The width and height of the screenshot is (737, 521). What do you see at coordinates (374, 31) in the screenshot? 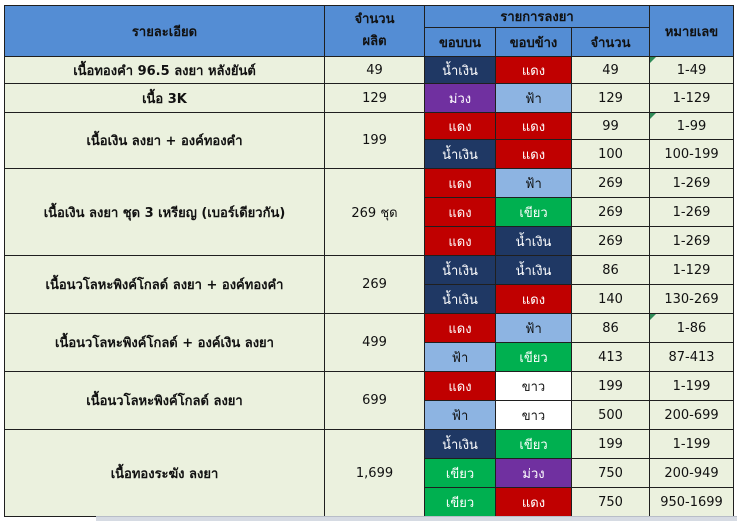
I see `header-production-qty: จำนวนผลิต` at bounding box center [374, 31].